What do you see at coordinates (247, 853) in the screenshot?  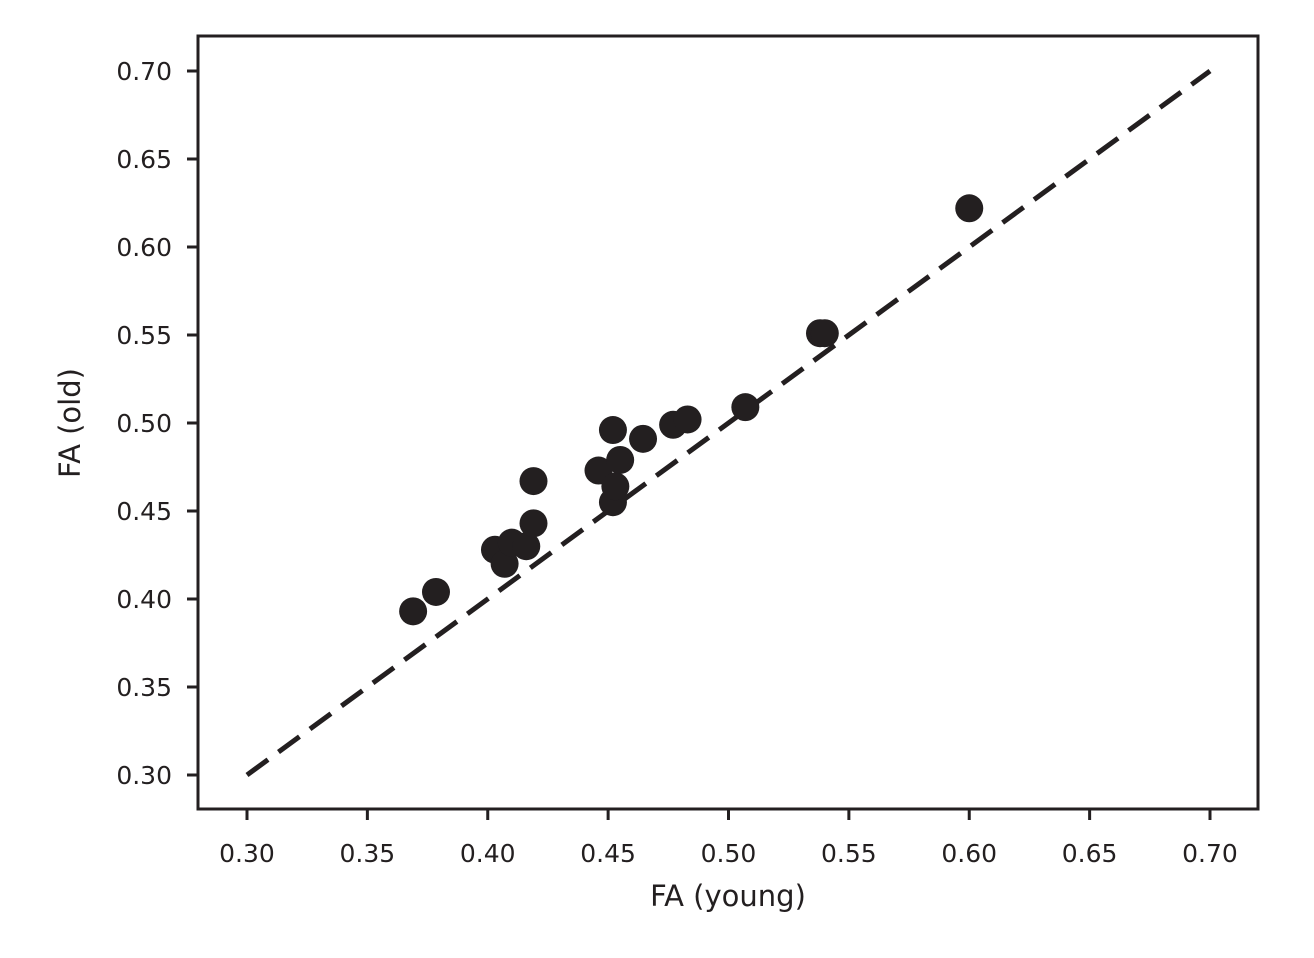 I see `x-tick-label: 0.30` at bounding box center [247, 853].